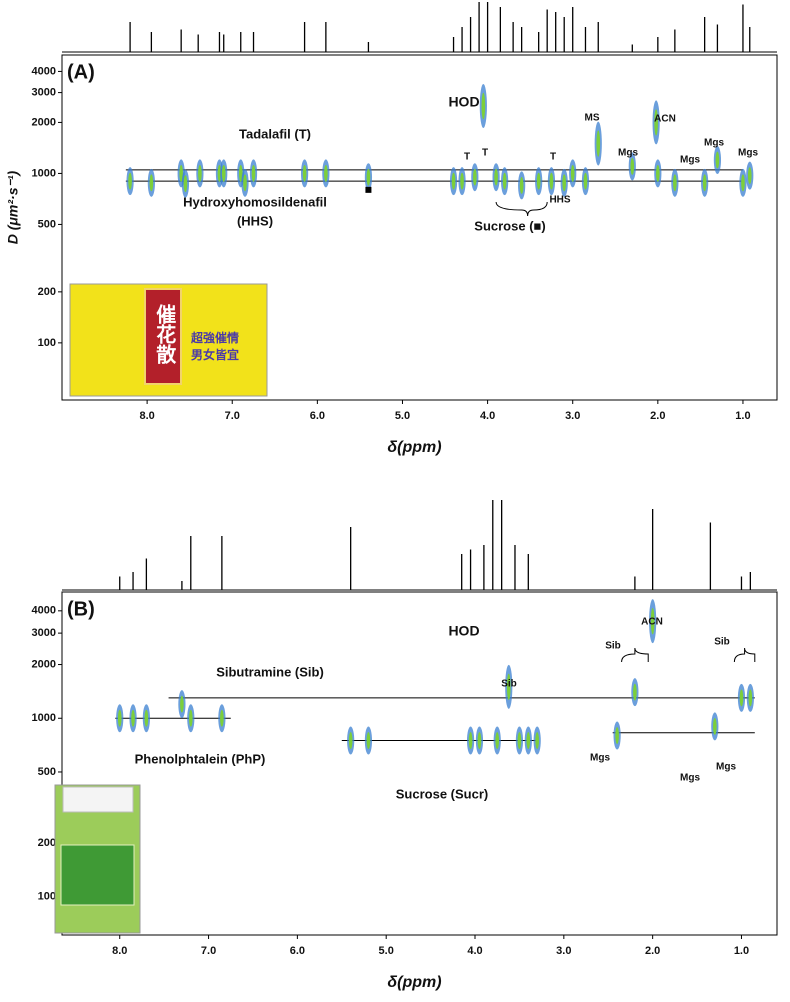 The width and height of the screenshot is (790, 1002). What do you see at coordinates (44, 92) in the screenshot?
I see `y-tick-label: 3000` at bounding box center [44, 92].